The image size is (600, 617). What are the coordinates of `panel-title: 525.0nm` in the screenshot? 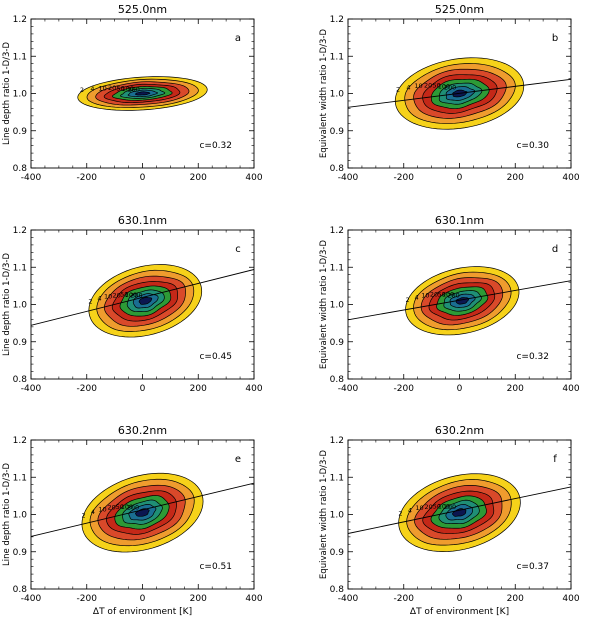 It's located at (459, 9).